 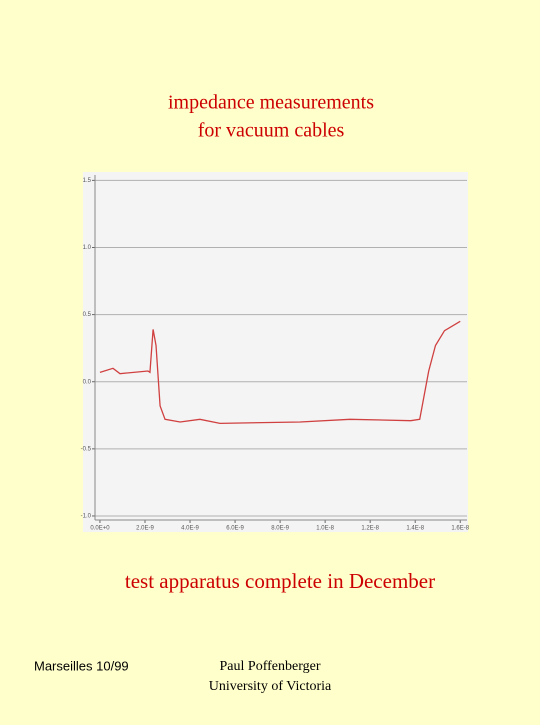 What do you see at coordinates (81, 665) in the screenshot?
I see `footer-left: Marseilles 10/99` at bounding box center [81, 665].